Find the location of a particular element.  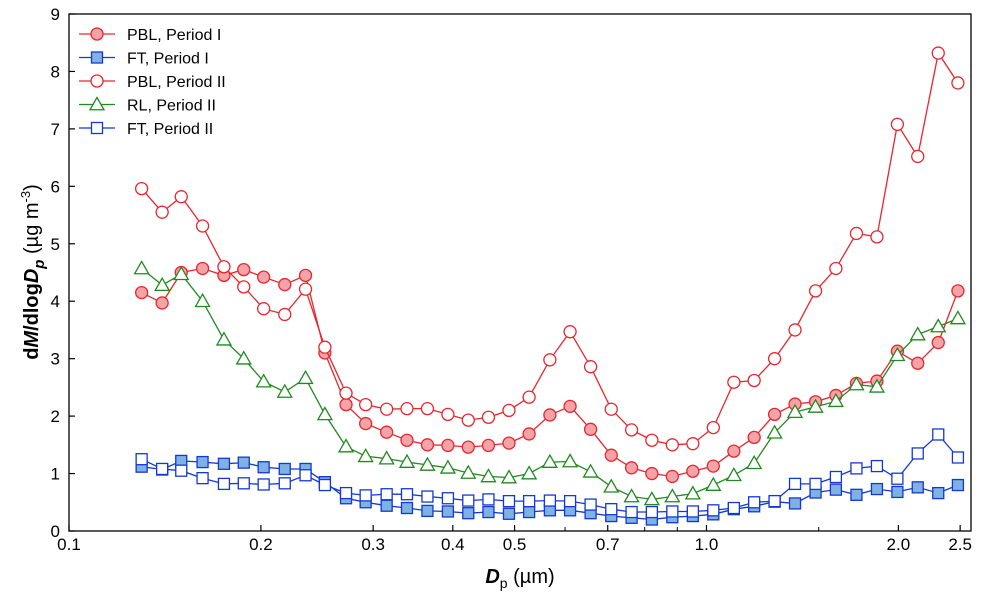

x-tick-label-6: 1.0 is located at coordinates (707, 544).